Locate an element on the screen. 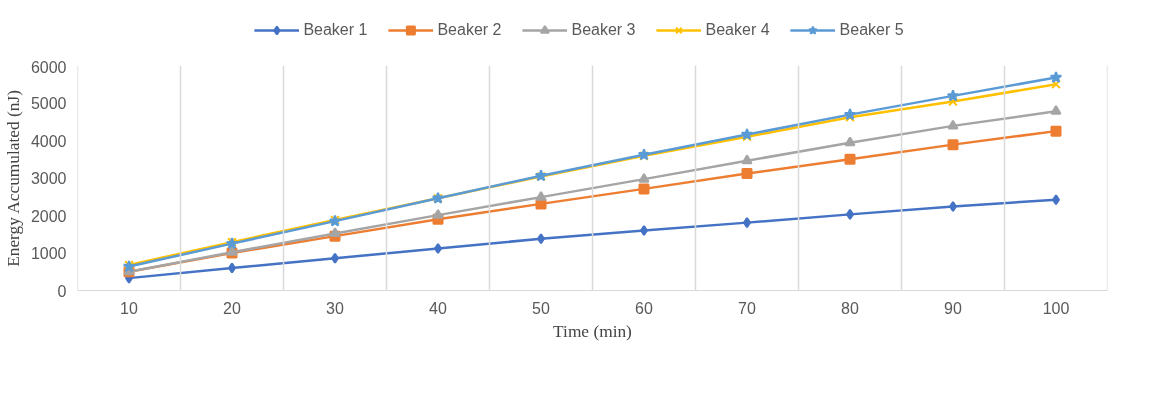 The image size is (1175, 420). y-tick-label: 2000 is located at coordinates (48, 216).